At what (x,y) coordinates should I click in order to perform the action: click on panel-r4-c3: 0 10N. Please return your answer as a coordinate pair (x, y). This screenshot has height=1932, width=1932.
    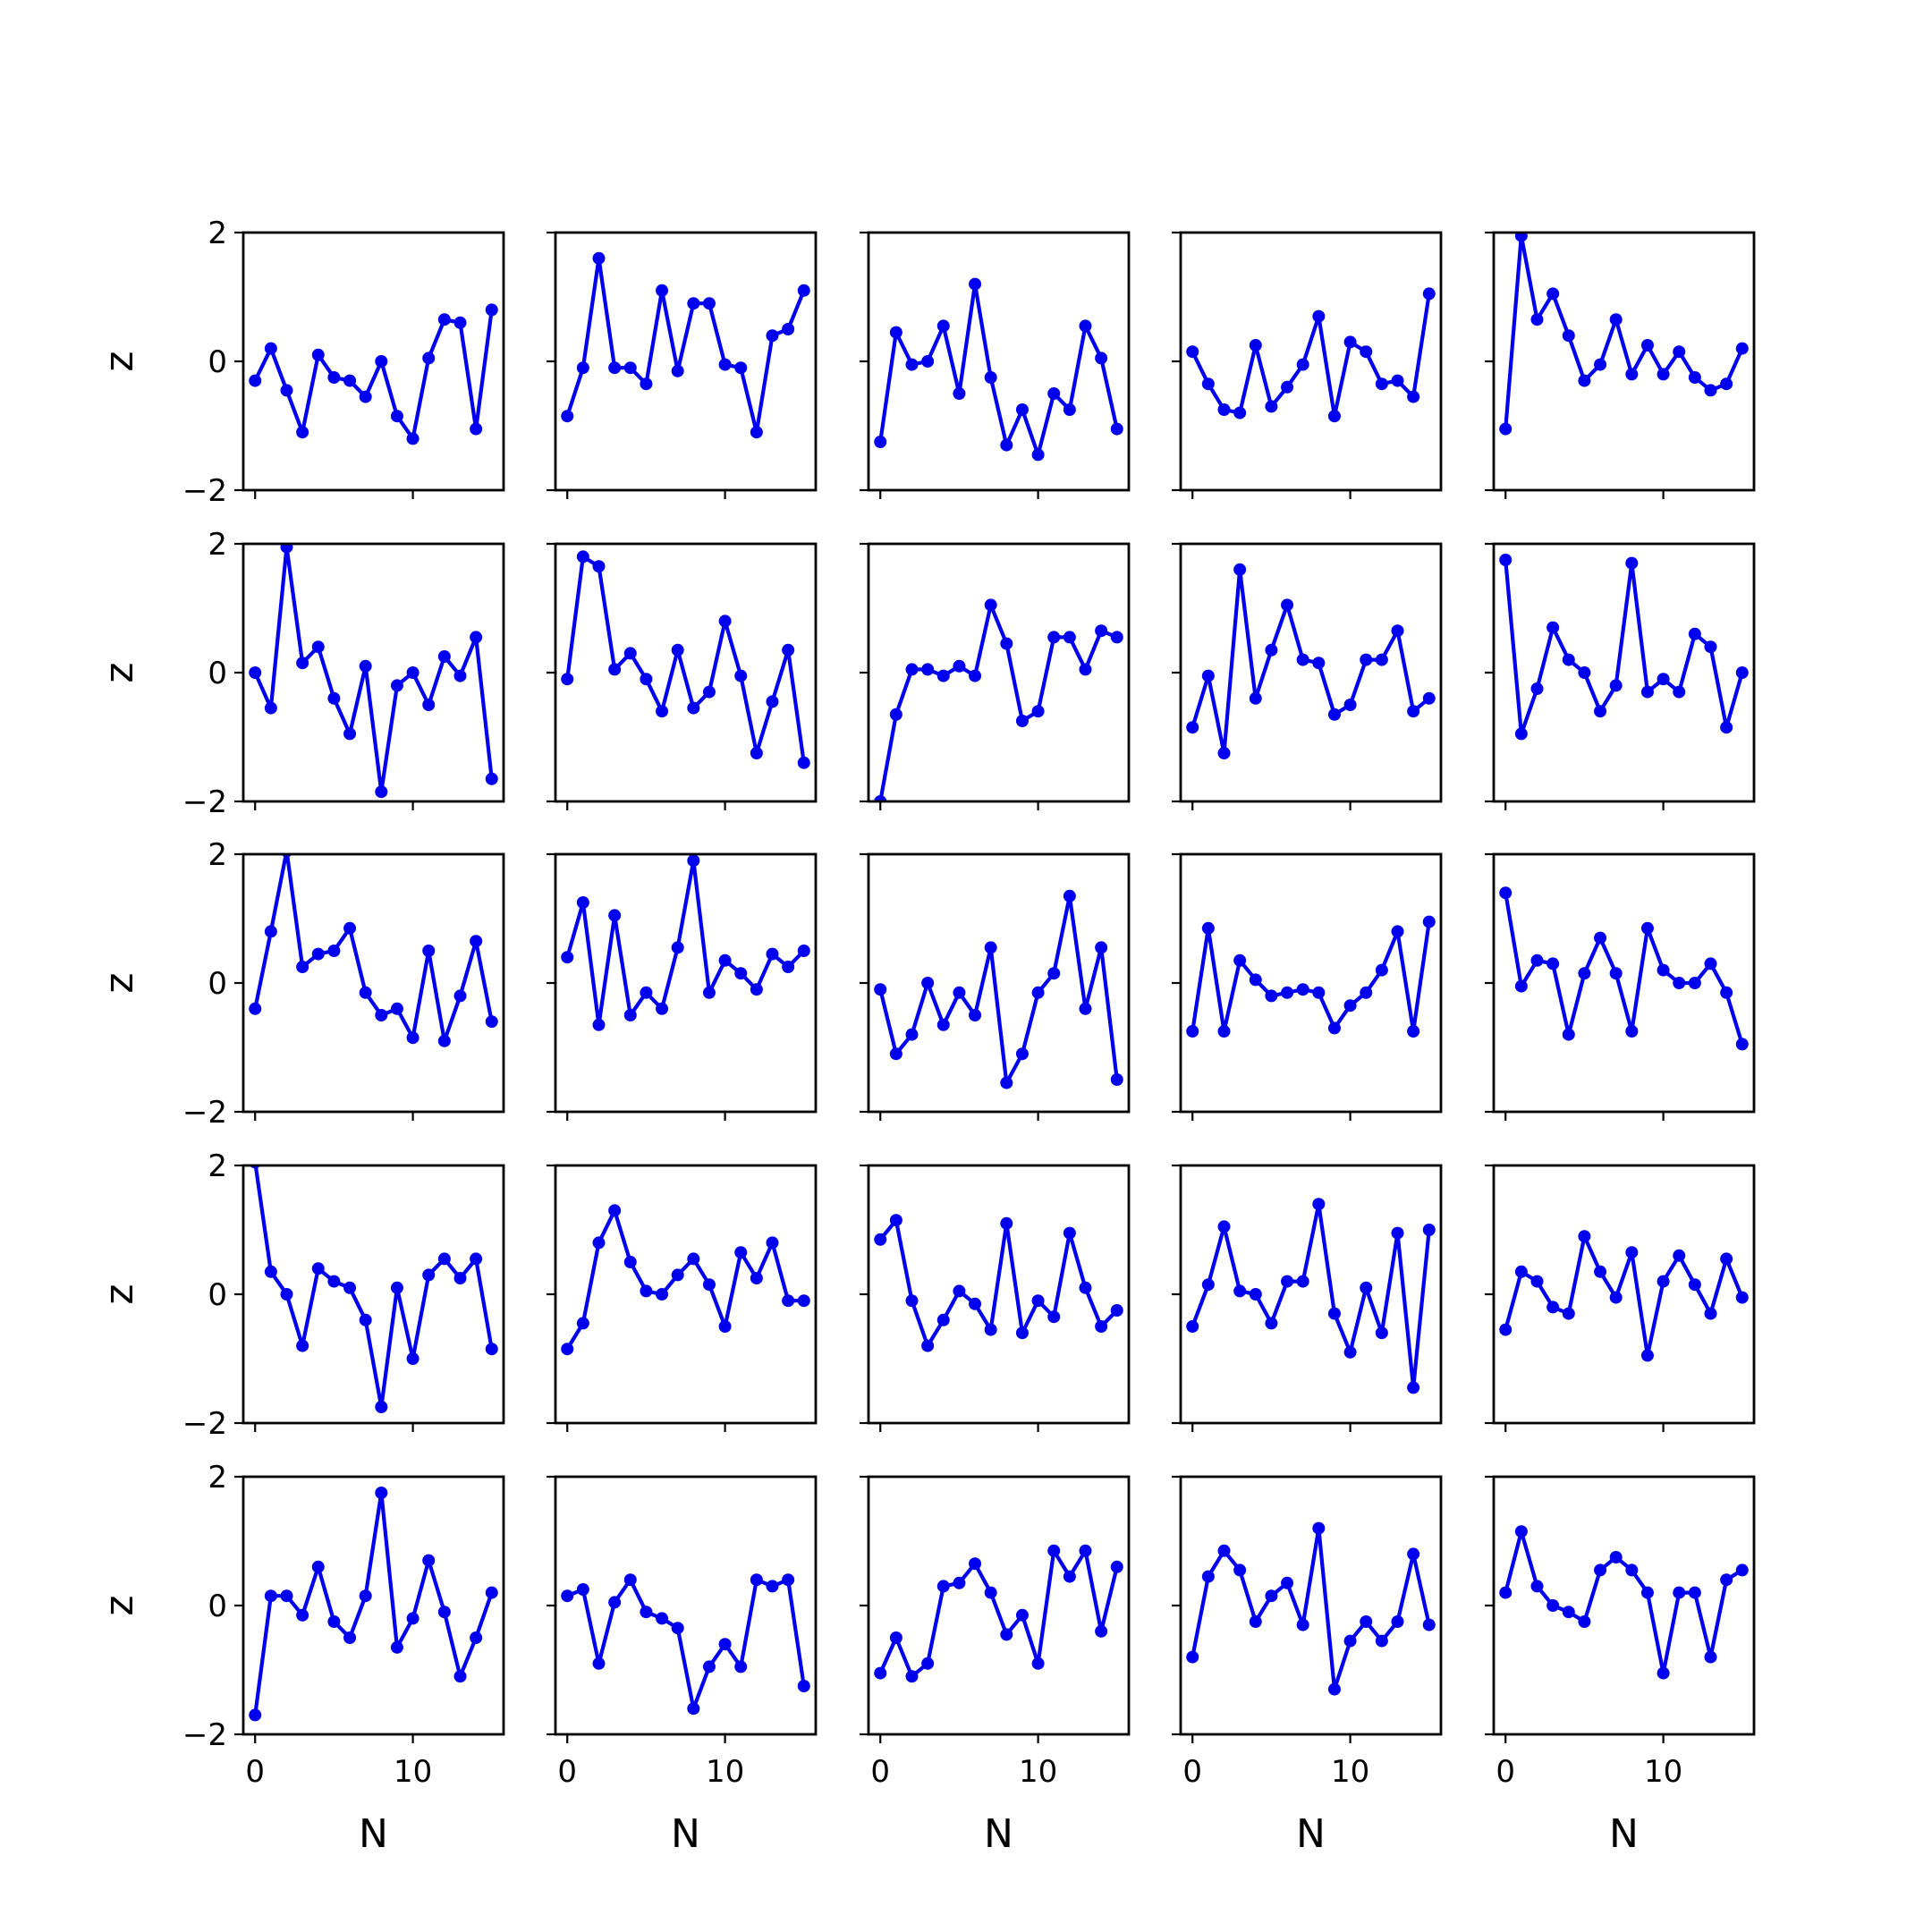
    Looking at the image, I should click on (1307, 1666).